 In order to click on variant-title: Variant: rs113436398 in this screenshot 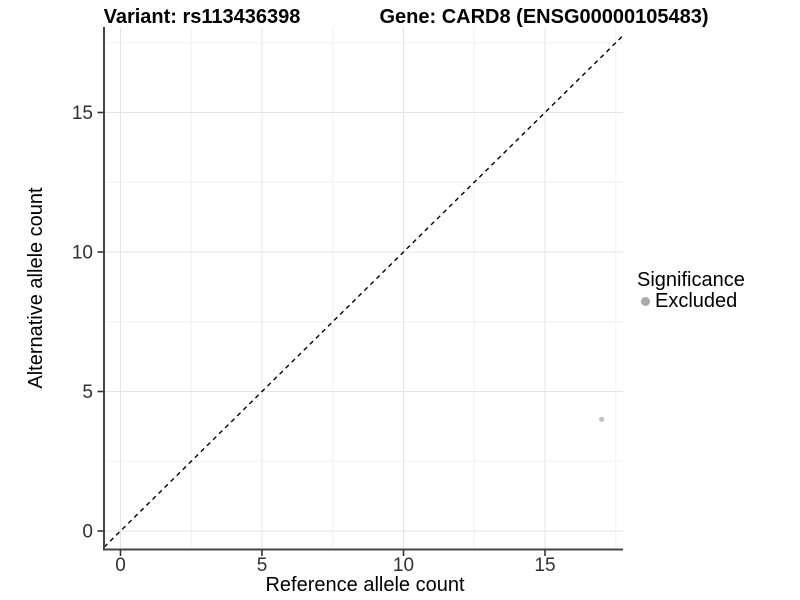, I will do `click(202, 17)`.